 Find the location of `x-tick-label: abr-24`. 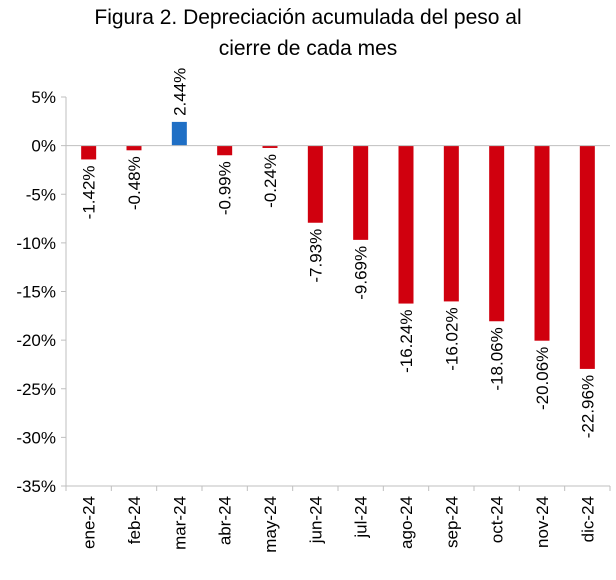

x-tick-label: abr-24 is located at coordinates (225, 520).